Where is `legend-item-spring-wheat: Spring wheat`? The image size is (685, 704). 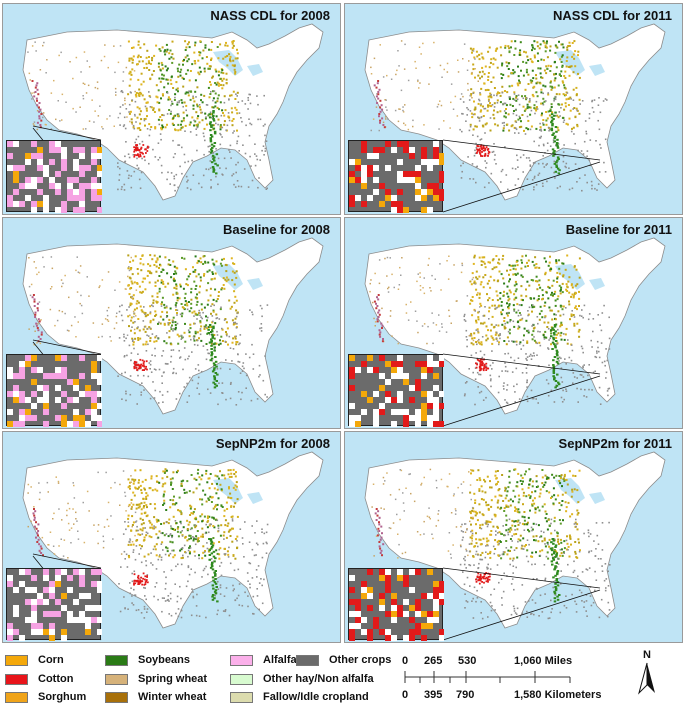 legend-item-spring-wheat: Spring wheat is located at coordinates (156, 679).